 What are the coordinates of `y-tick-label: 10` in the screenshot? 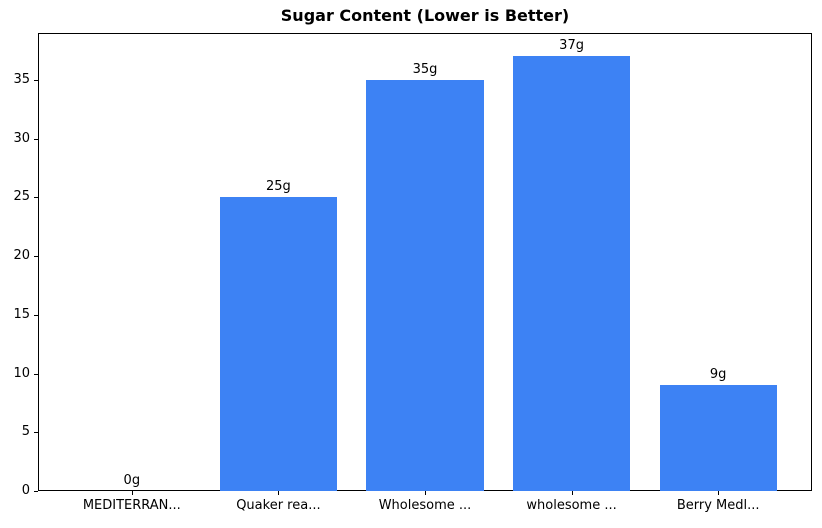 It's located at (21, 373).